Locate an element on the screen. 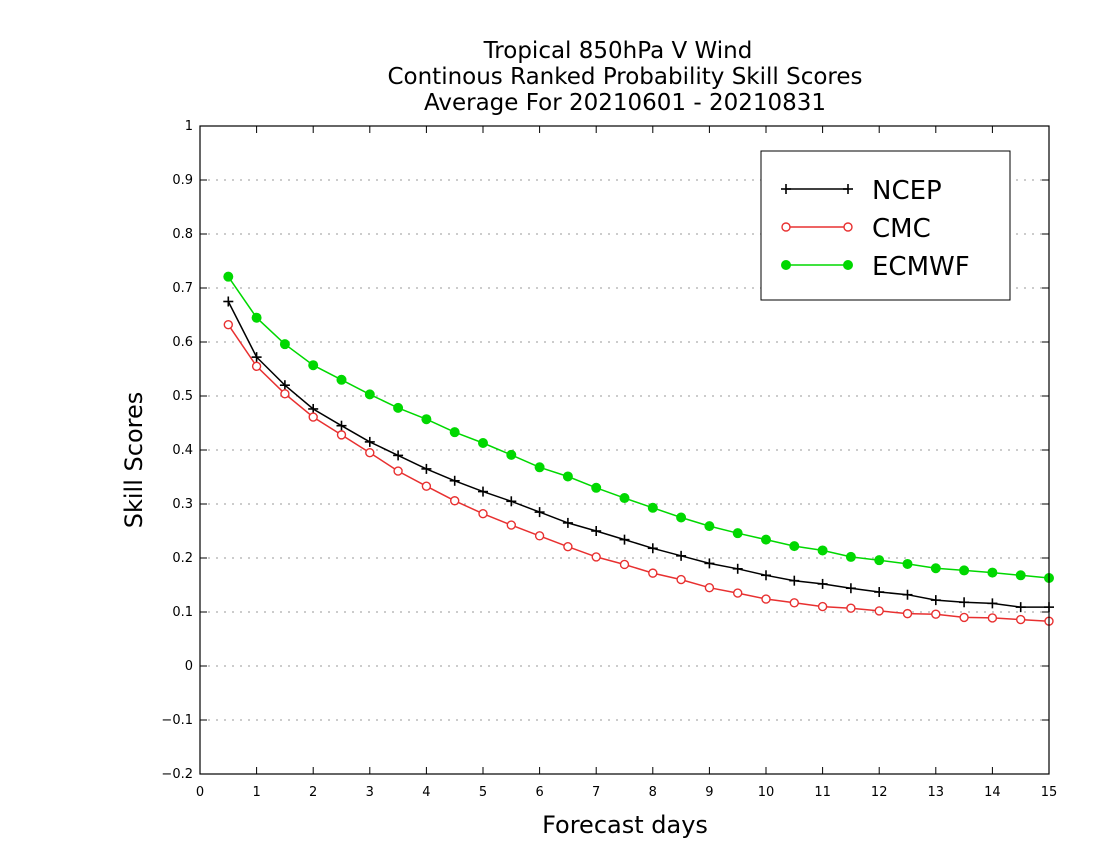  legend-item-ncep: NCEP is located at coordinates (861, 191).